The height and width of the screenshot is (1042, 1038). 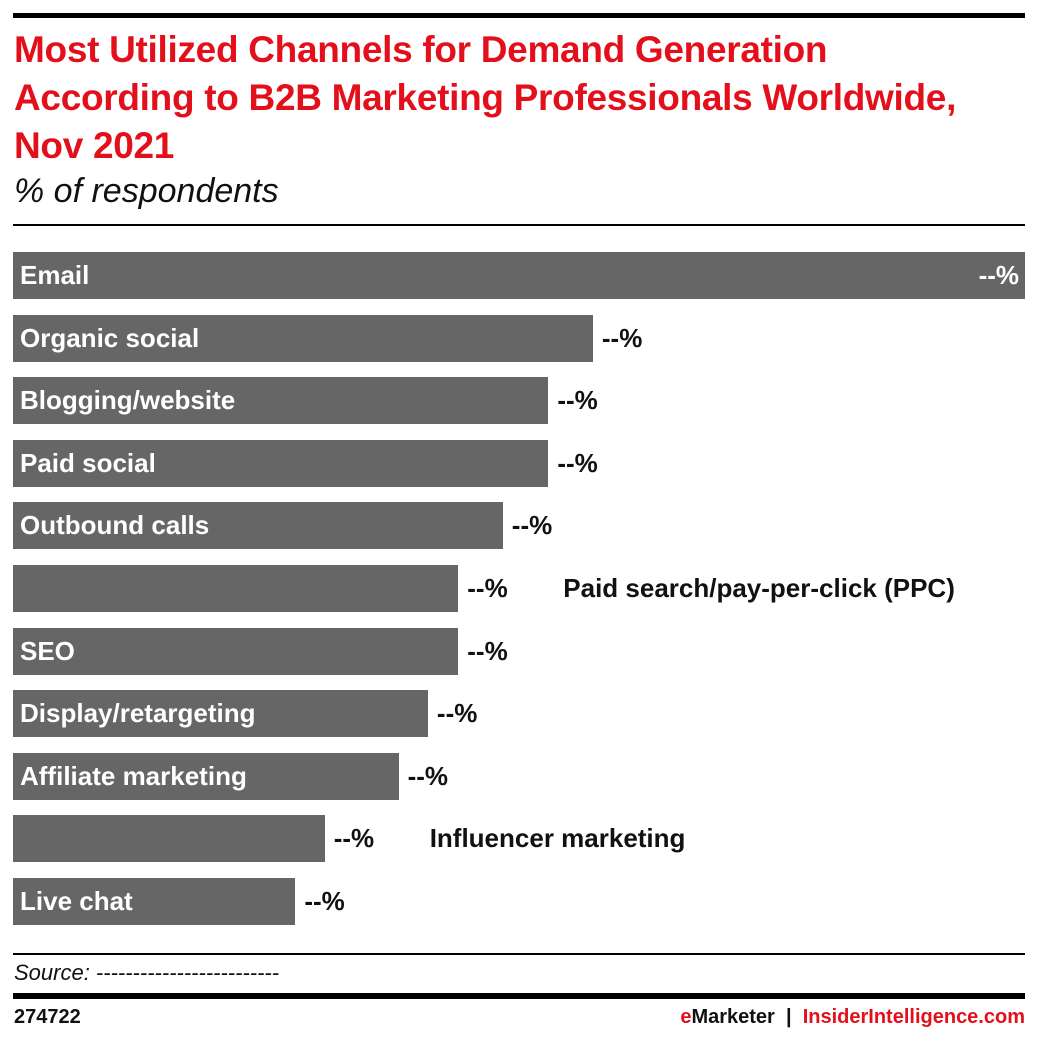 What do you see at coordinates (55, 275) in the screenshot?
I see `category-label: Email` at bounding box center [55, 275].